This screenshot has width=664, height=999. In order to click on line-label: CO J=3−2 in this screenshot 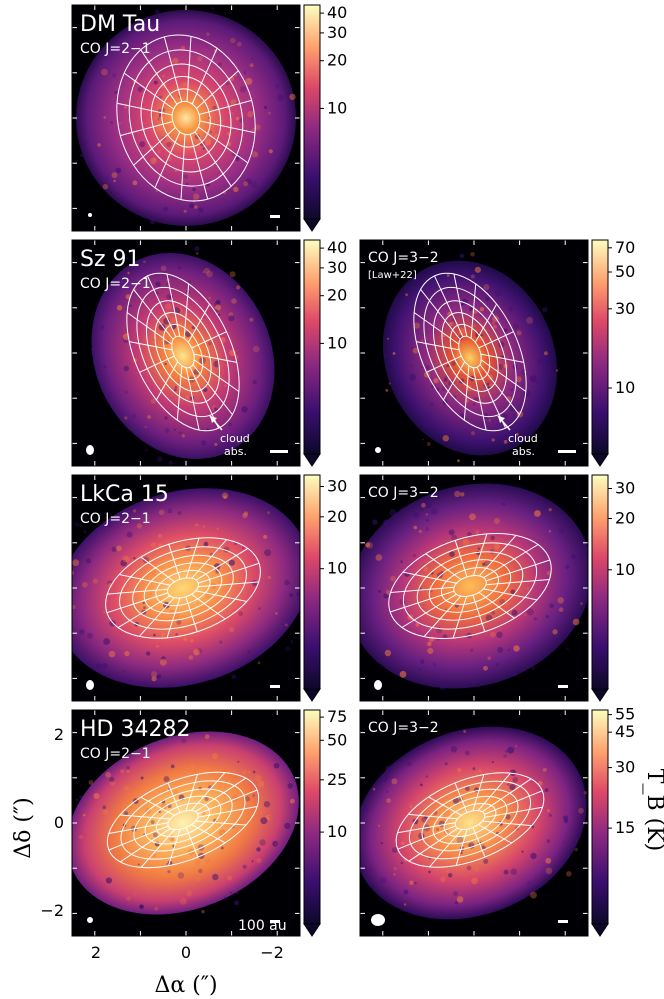, I will do `click(403, 728)`.